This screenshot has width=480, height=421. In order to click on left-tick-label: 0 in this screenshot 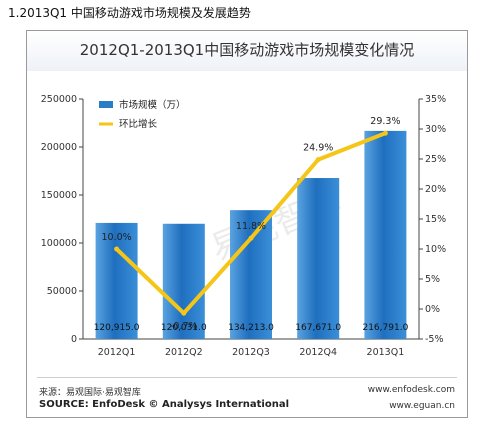, I will do `click(74, 339)`.